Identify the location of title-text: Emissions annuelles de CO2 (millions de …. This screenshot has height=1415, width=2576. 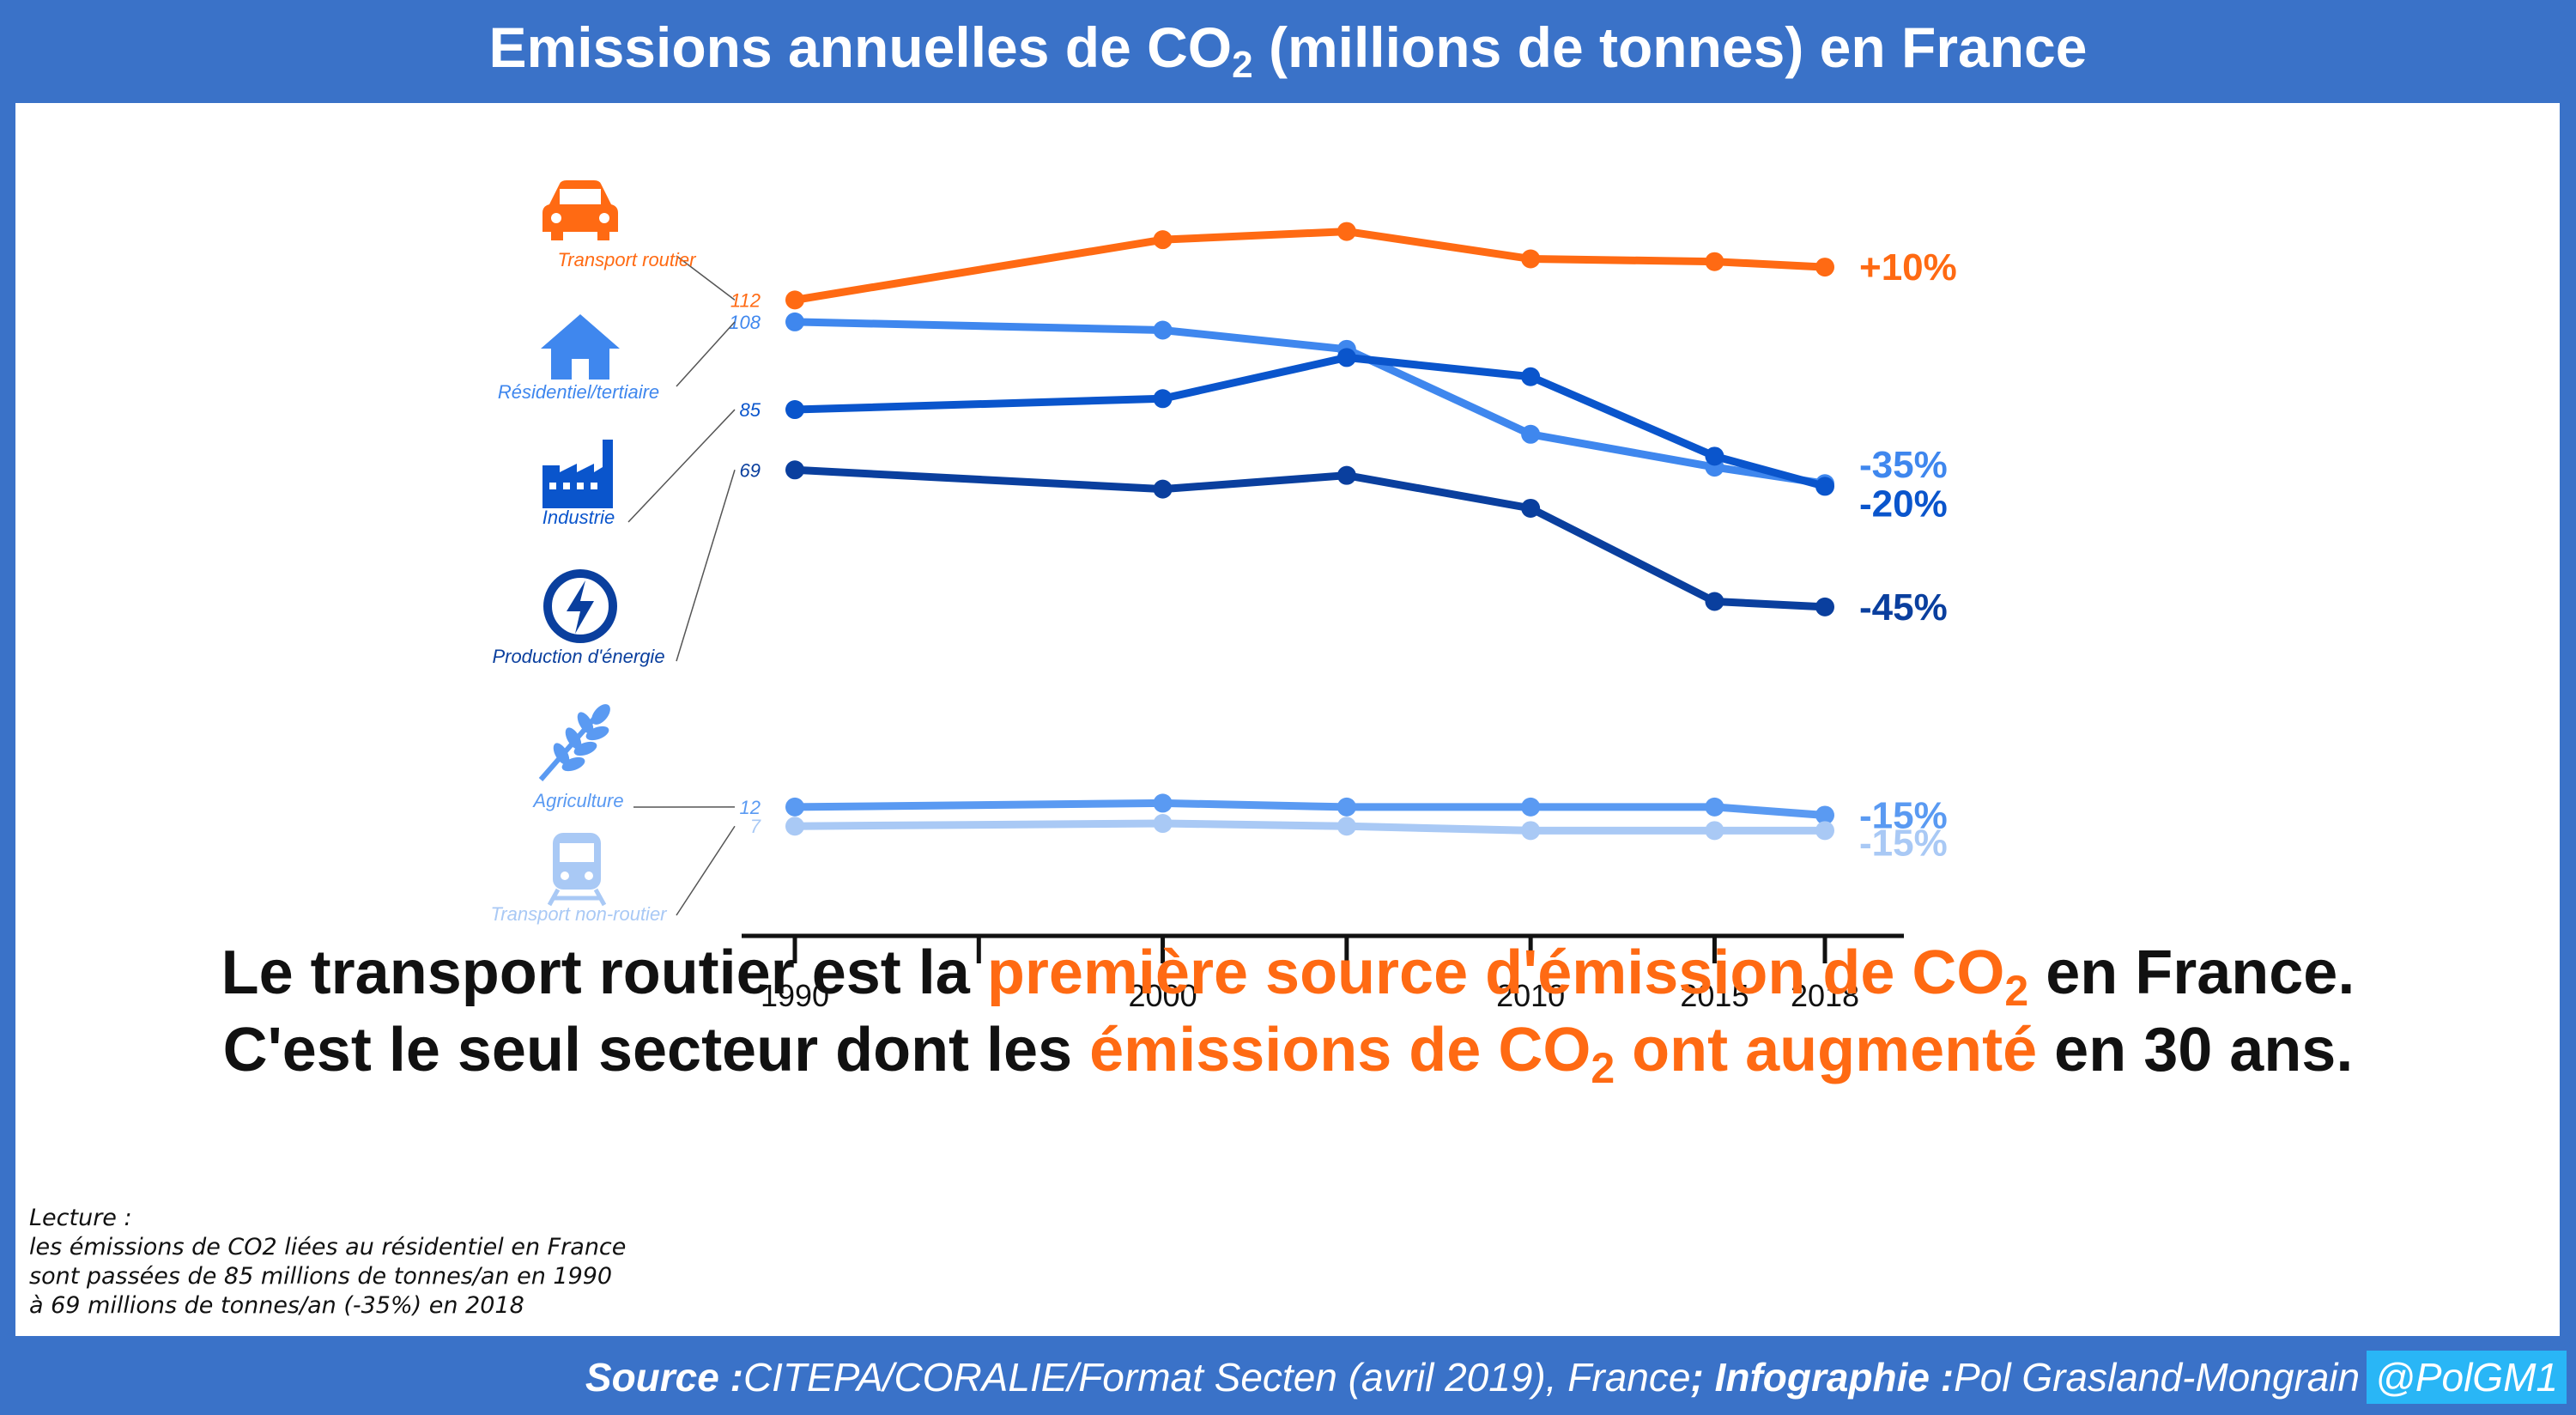
(1288, 50).